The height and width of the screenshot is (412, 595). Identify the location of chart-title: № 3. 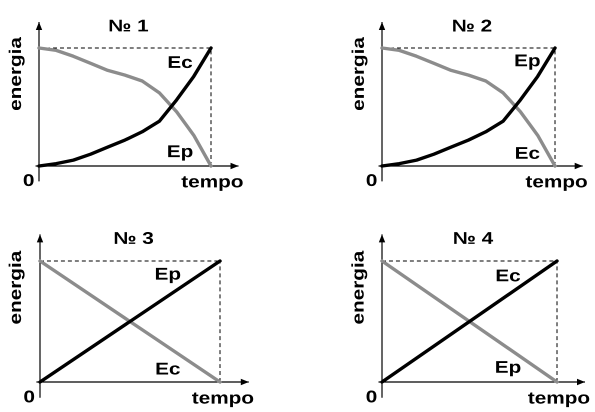
(134, 238).